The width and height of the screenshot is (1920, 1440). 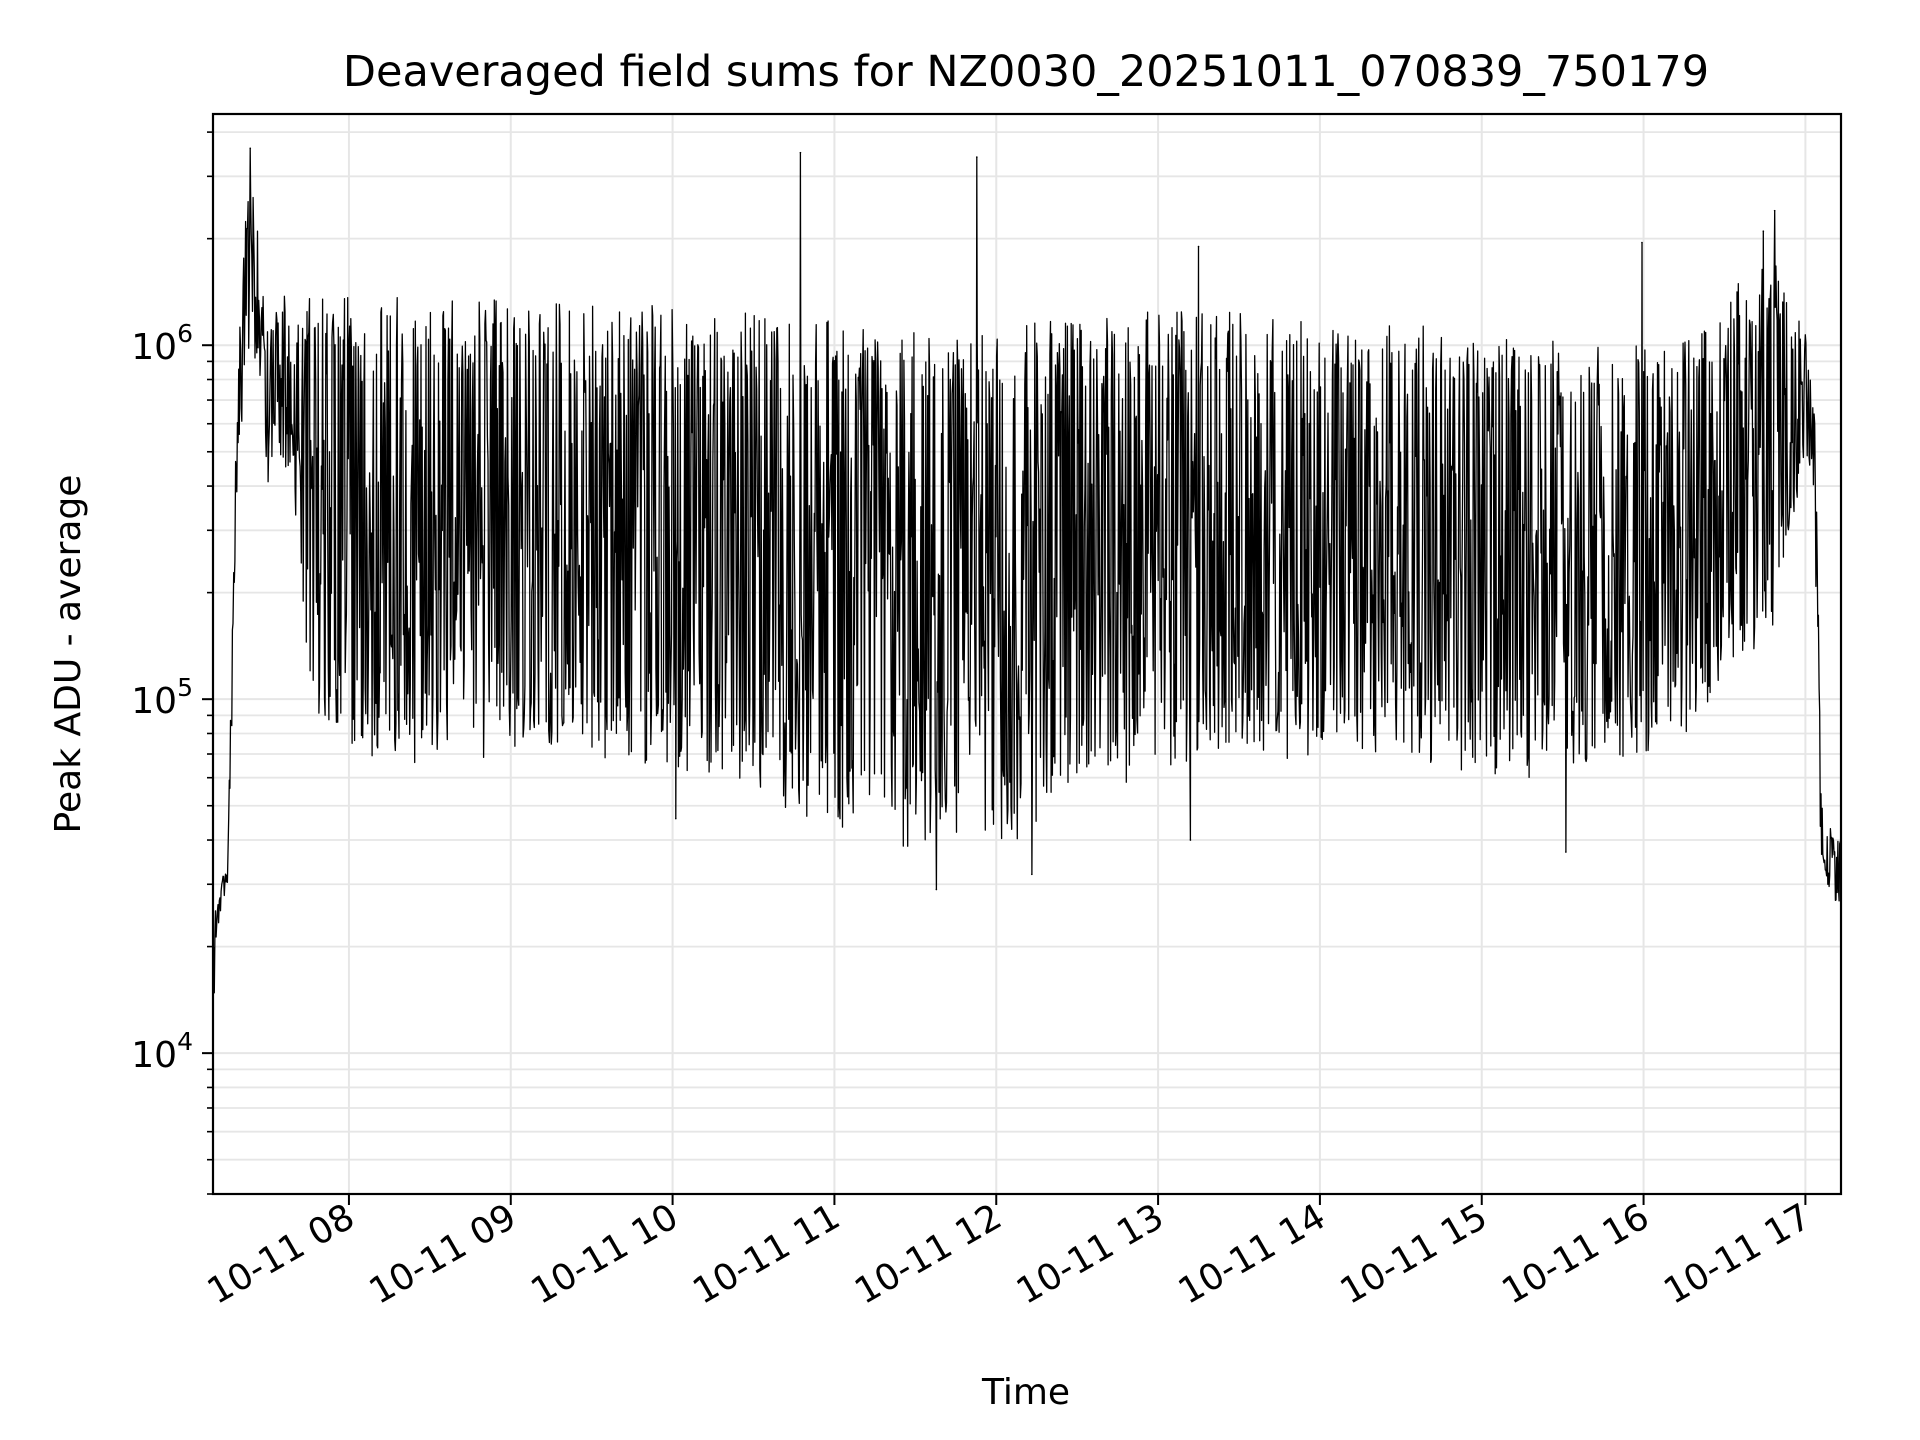 What do you see at coordinates (766, 1254) in the screenshot?
I see `x-tick-label: 10-11 11` at bounding box center [766, 1254].